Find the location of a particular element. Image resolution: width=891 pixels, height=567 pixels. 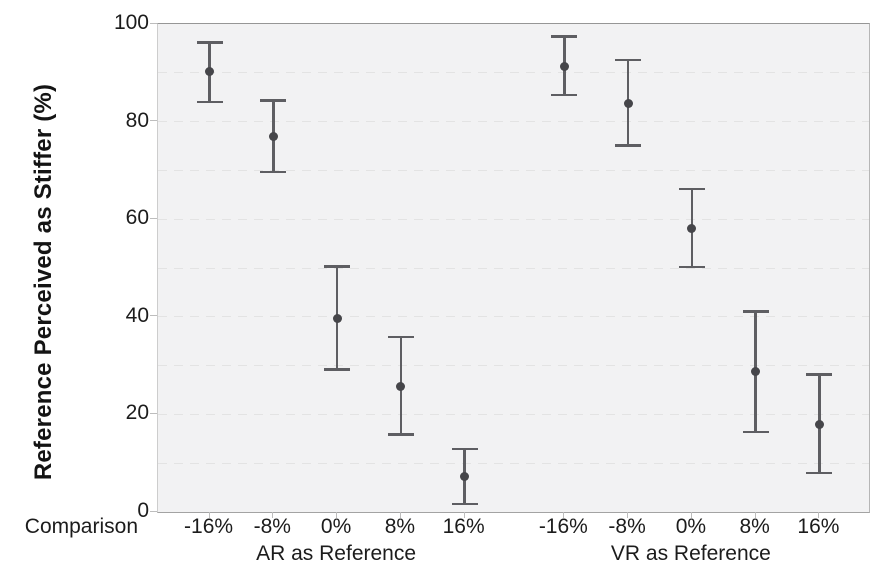

y-tick-label: 80 is located at coordinates (137, 120).